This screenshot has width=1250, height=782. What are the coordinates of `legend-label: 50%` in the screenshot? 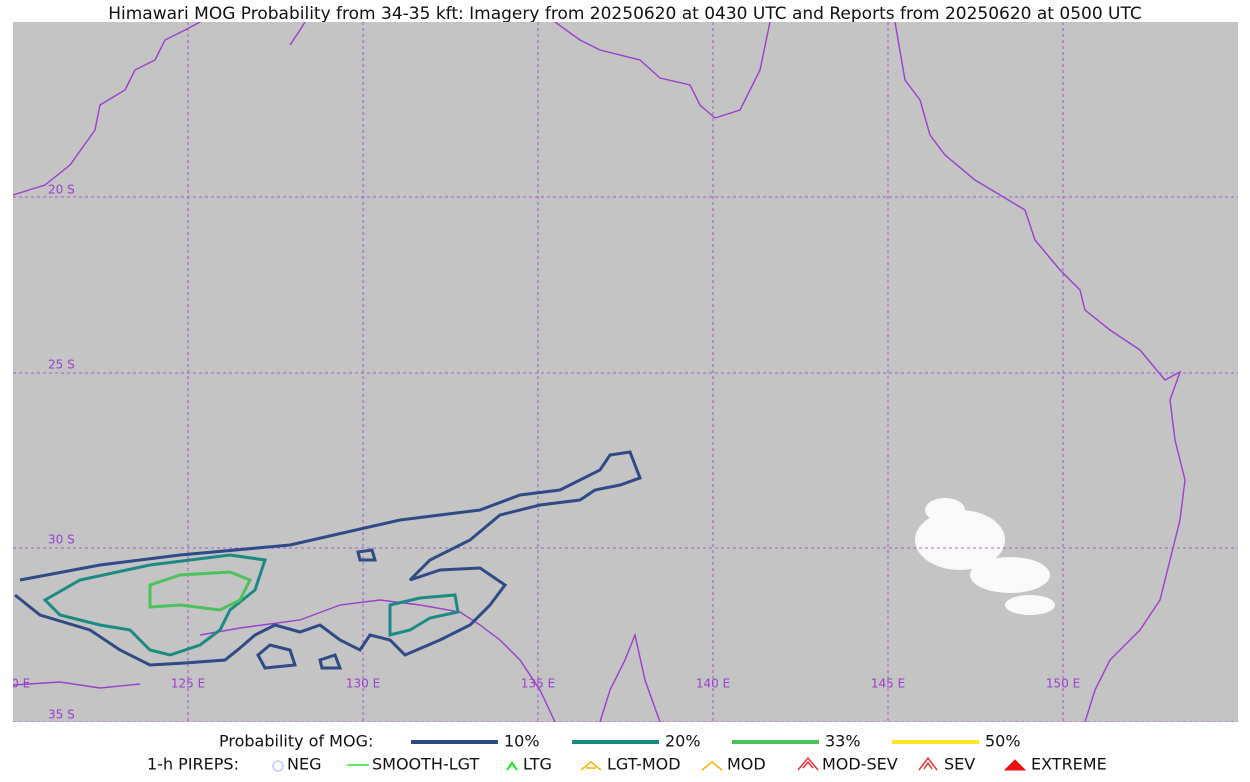 It's located at (1003, 741).